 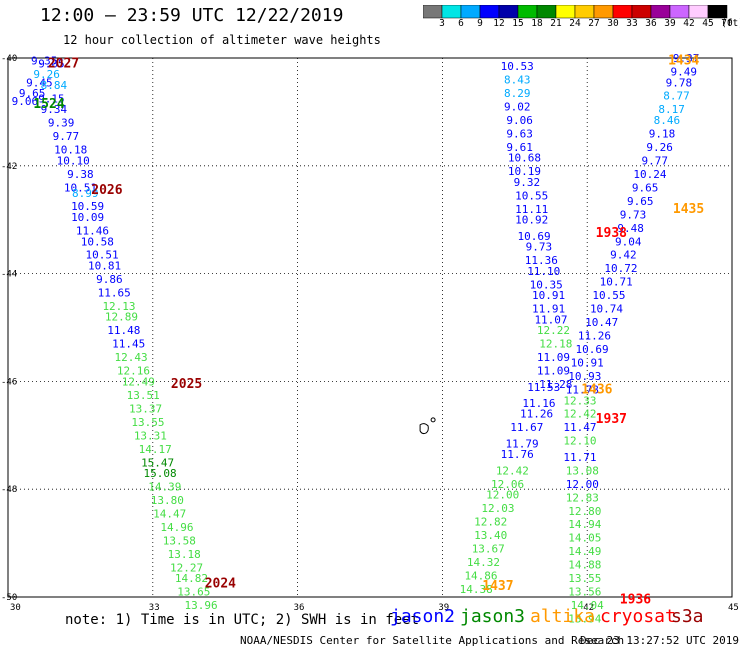 What do you see at coordinates (659, 640) in the screenshot?
I see `generation-timestamp: Dec 23 13:27:52 UTC 2019` at bounding box center [659, 640].